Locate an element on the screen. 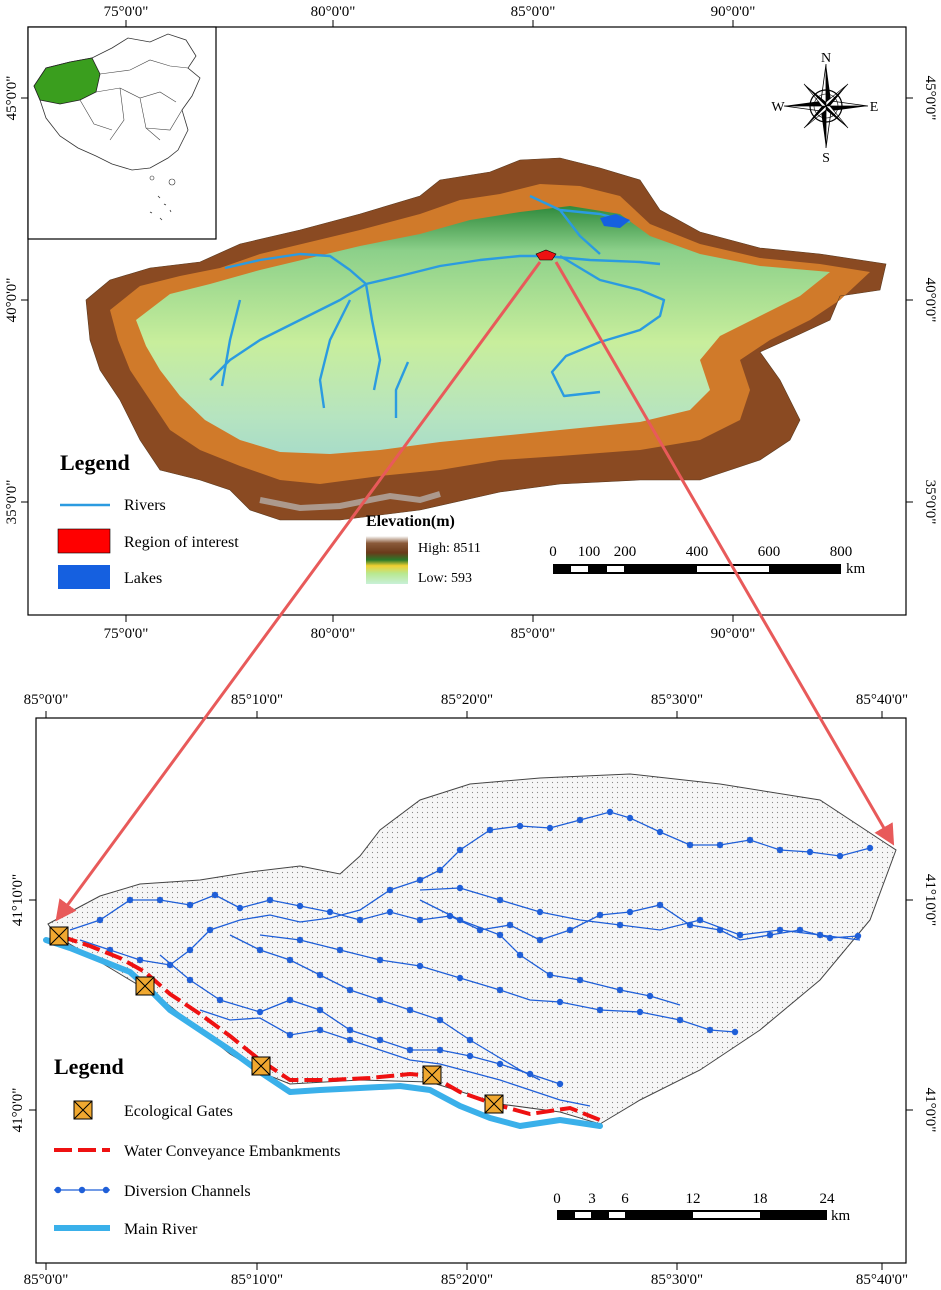 This screenshot has height=1290, width=941. compass-s: S is located at coordinates (826, 158).